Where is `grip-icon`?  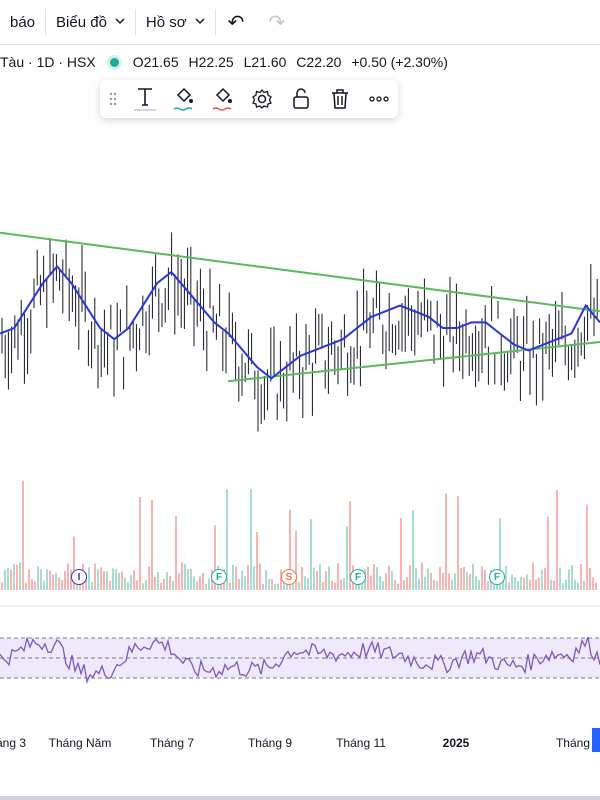 grip-icon is located at coordinates (113, 99).